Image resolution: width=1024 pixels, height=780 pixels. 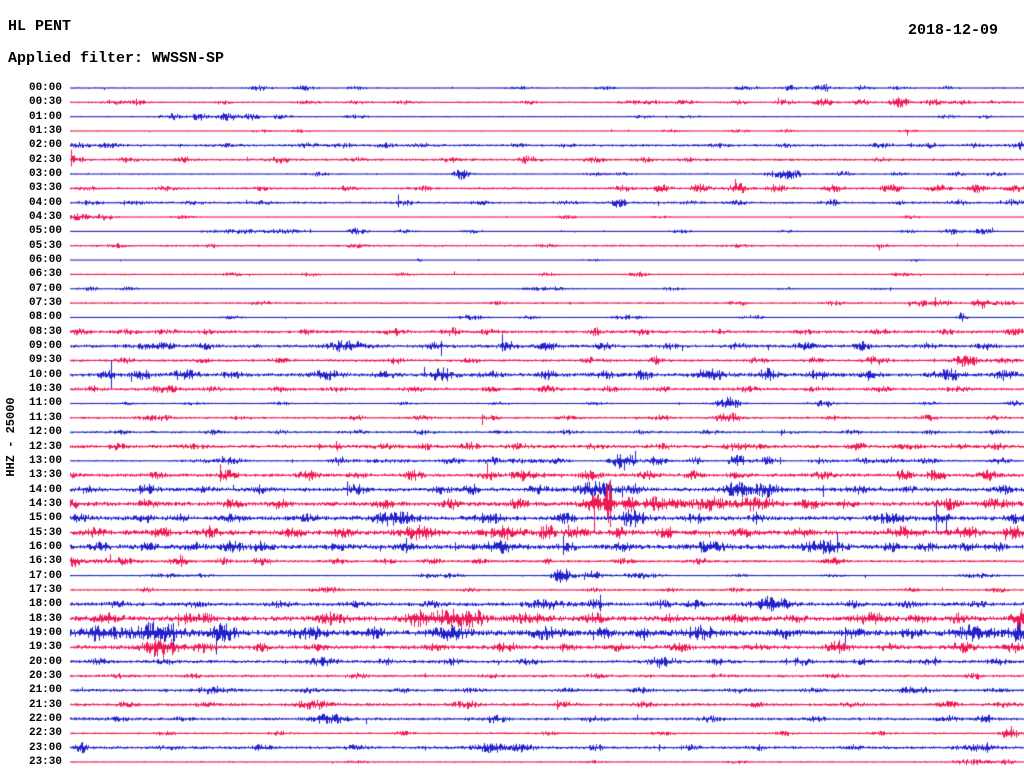 What do you see at coordinates (40, 26) in the screenshot?
I see `station-title: HL PENT` at bounding box center [40, 26].